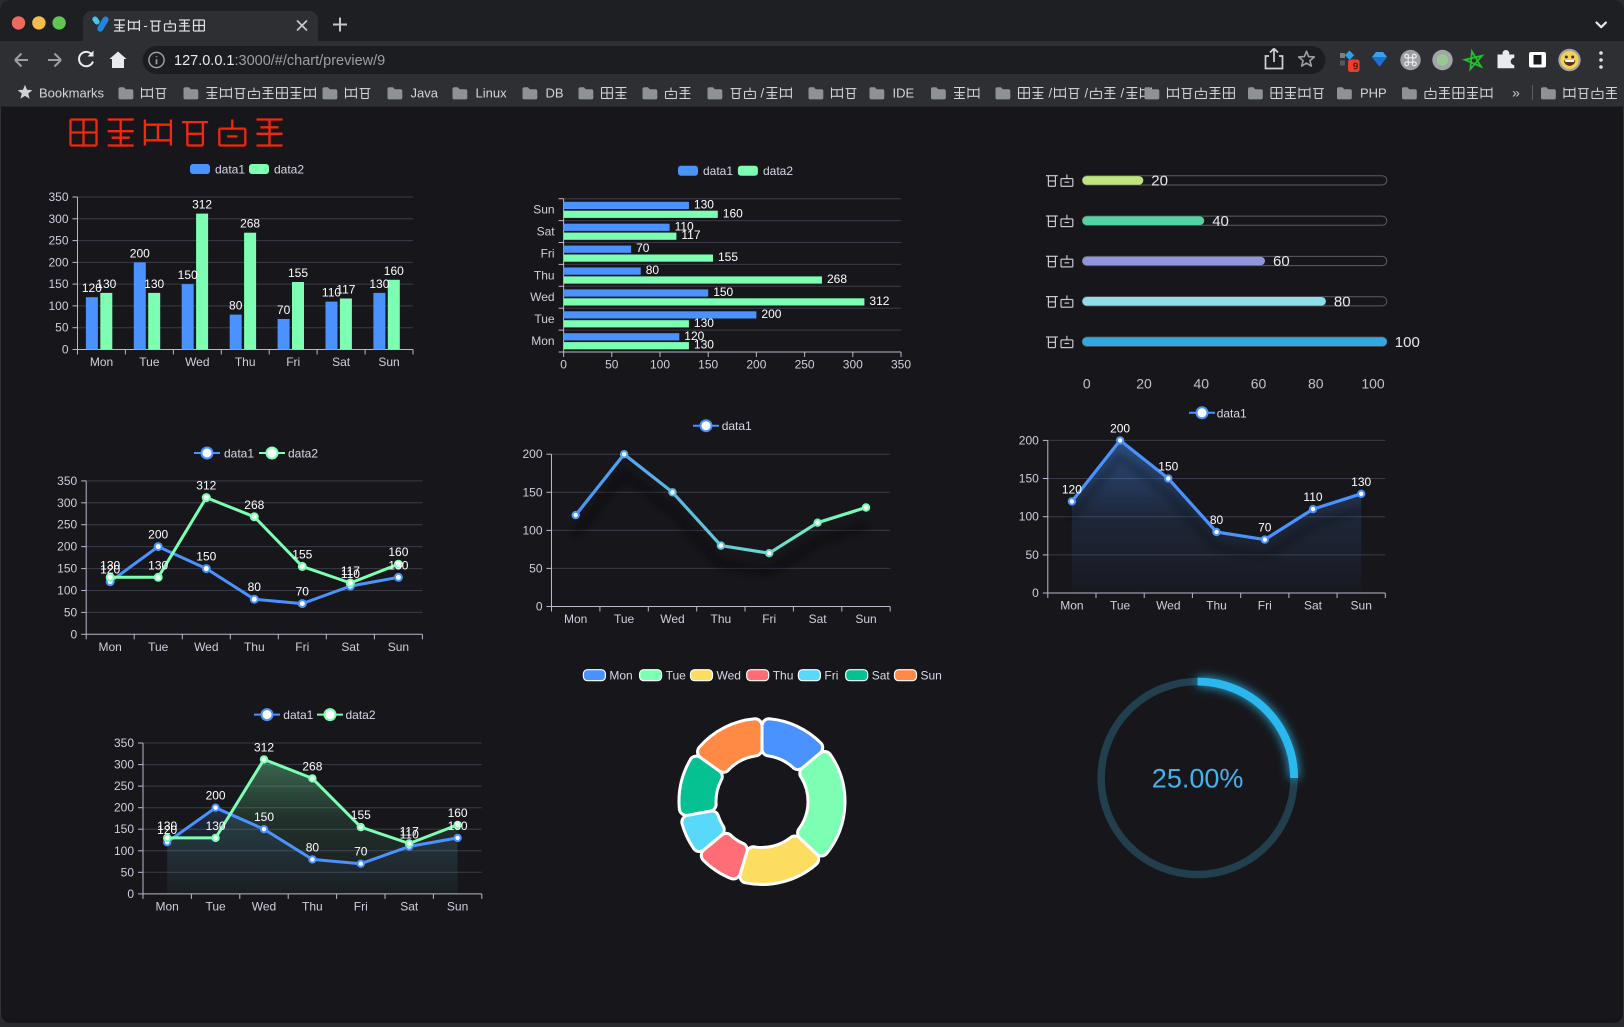 This screenshot has width=1624, height=1027. What do you see at coordinates (425, 93) in the screenshot?
I see `svg-text: Java` at bounding box center [425, 93].